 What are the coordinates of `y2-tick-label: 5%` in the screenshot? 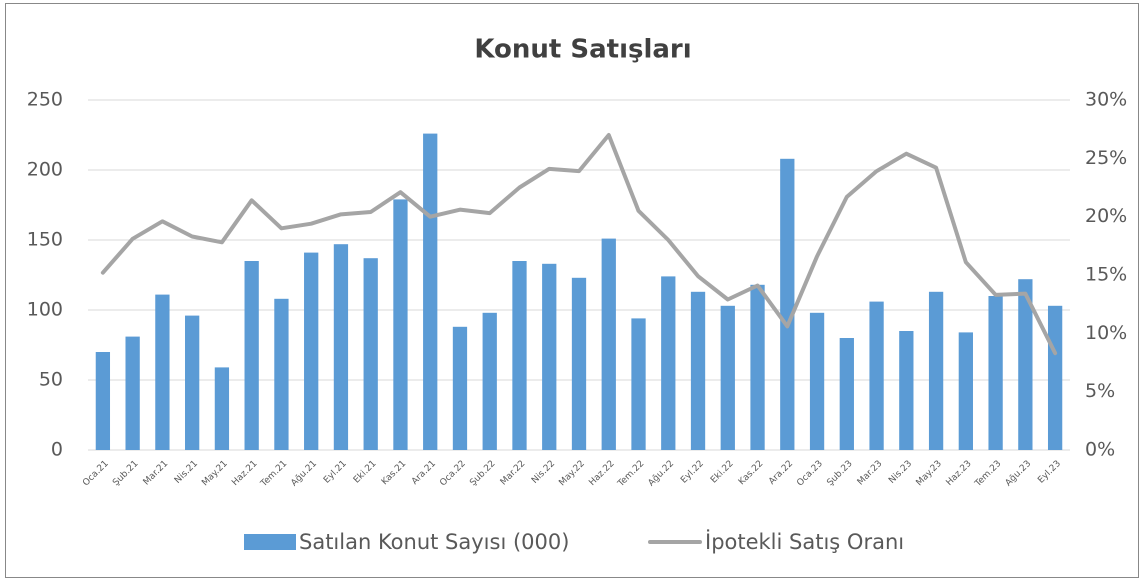 It's located at (1100, 391).